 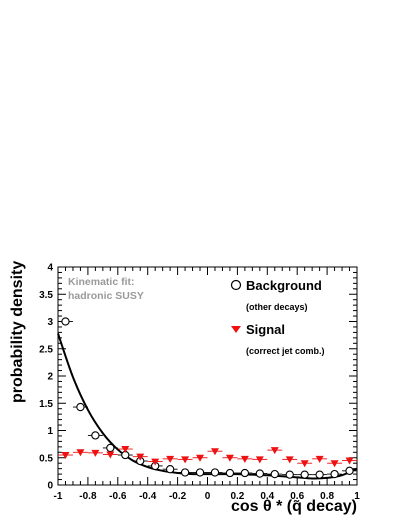 What do you see at coordinates (50, 377) in the screenshot?
I see `y-tick-label: 2` at bounding box center [50, 377].